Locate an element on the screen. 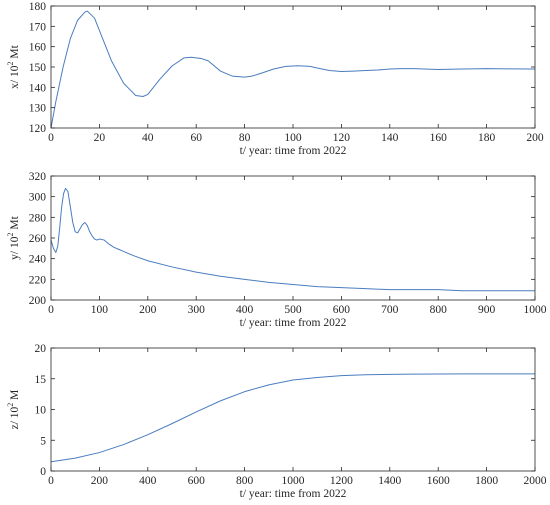 Image resolution: width=550 pixels, height=505 pixels. y-panel-y-tick-label: 260 is located at coordinates (38, 239).